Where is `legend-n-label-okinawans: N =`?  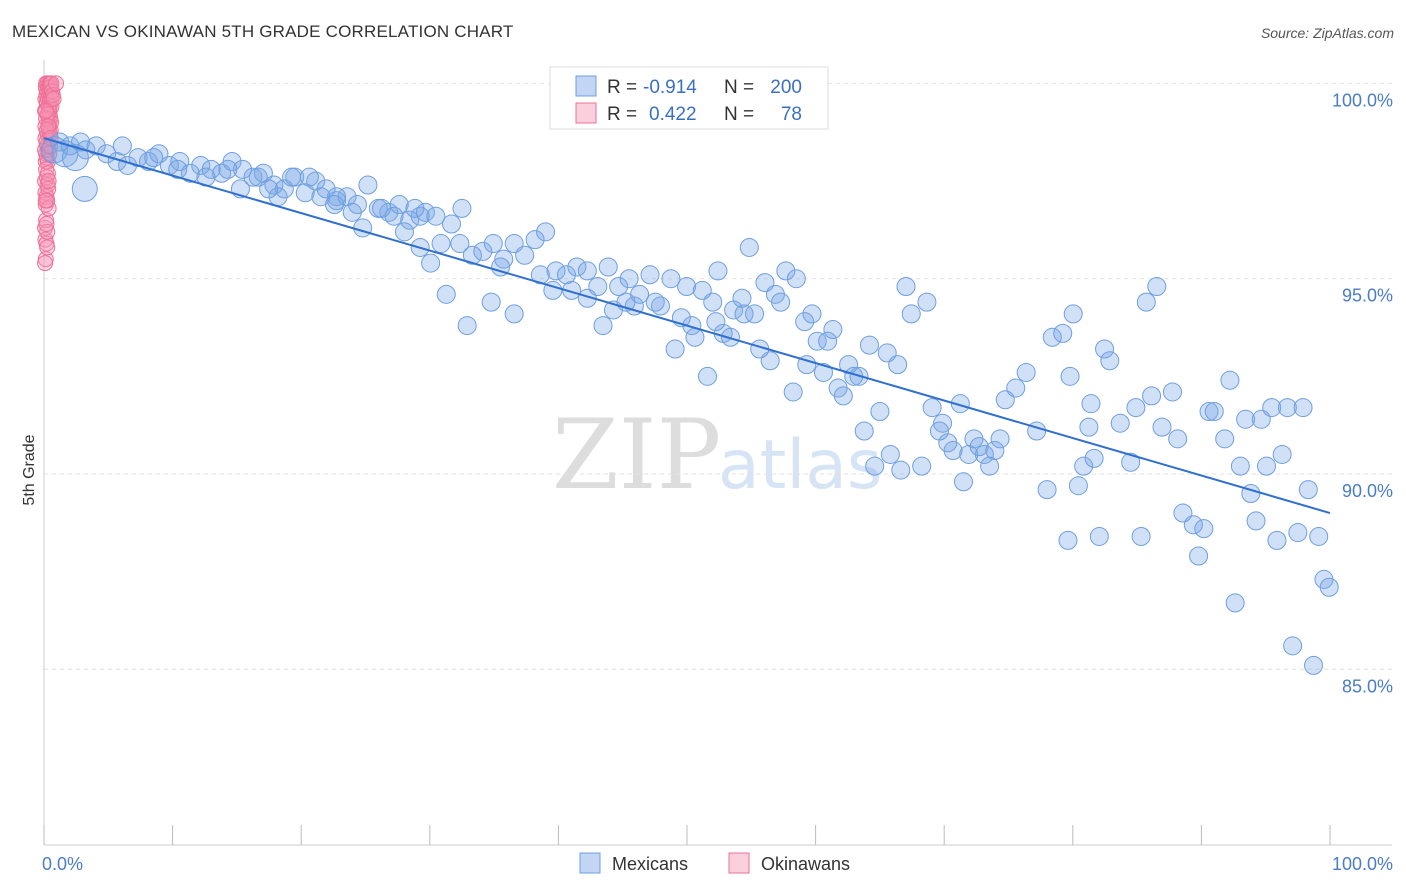
legend-n-label-okinawans: N = is located at coordinates (739, 114).